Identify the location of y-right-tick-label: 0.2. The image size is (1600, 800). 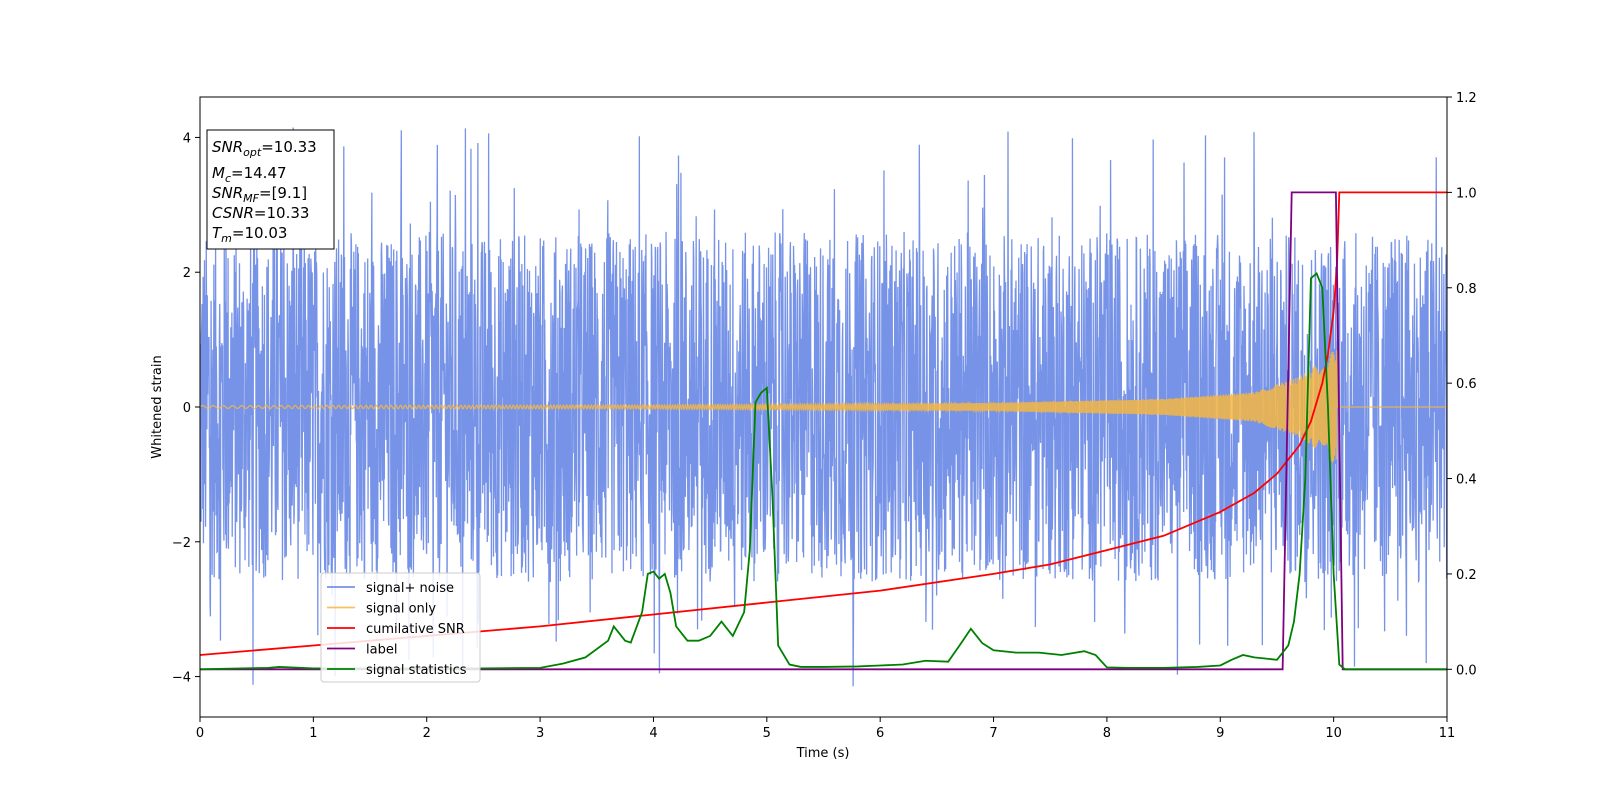
(1466, 575).